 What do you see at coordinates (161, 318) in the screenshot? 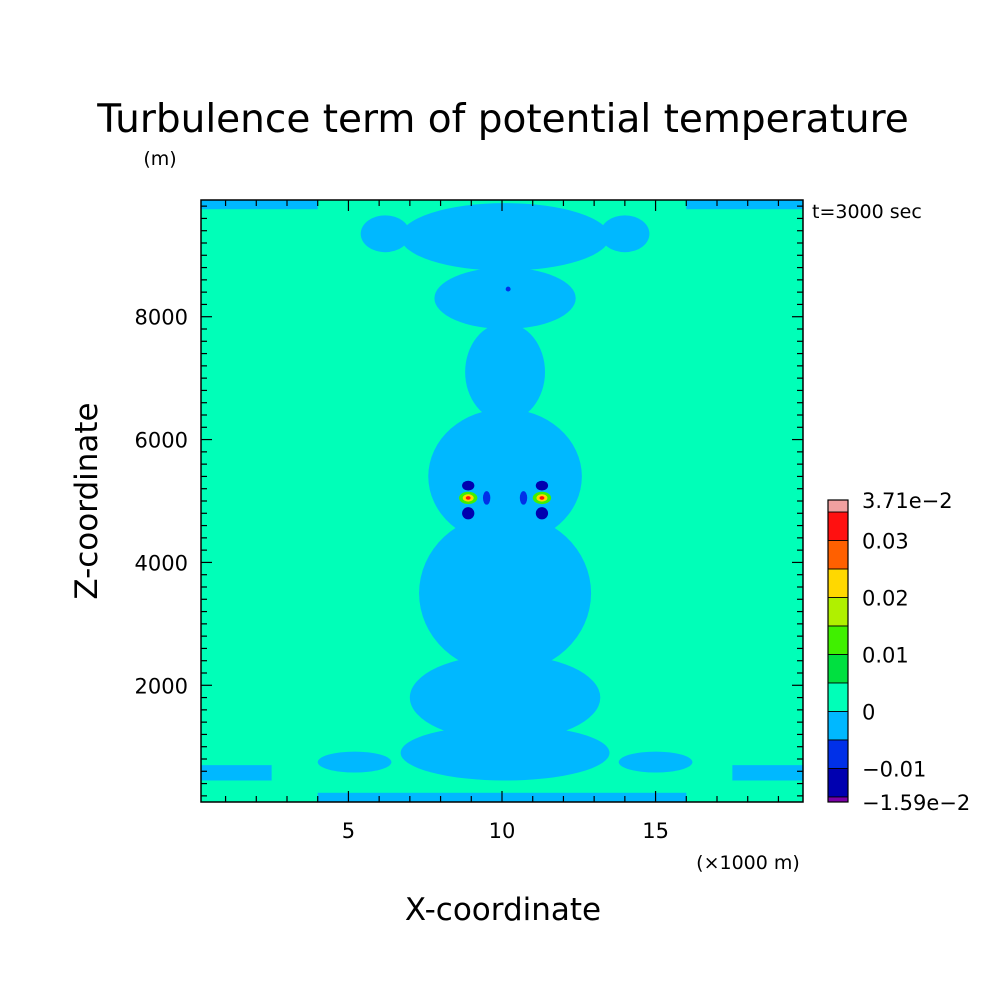
I see `y-tick-label: 8000` at bounding box center [161, 318].